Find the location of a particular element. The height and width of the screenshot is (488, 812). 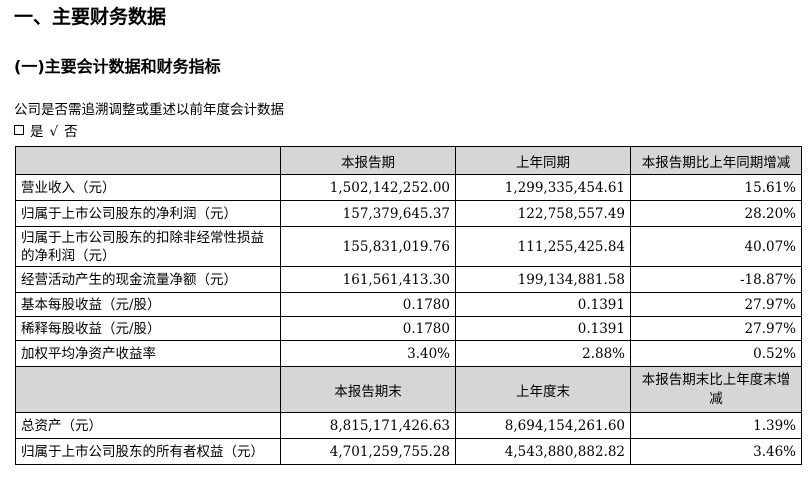

table-header-row: 本报告期末 上年度末 本报告期末比上年度末增减 is located at coordinates (408, 389).